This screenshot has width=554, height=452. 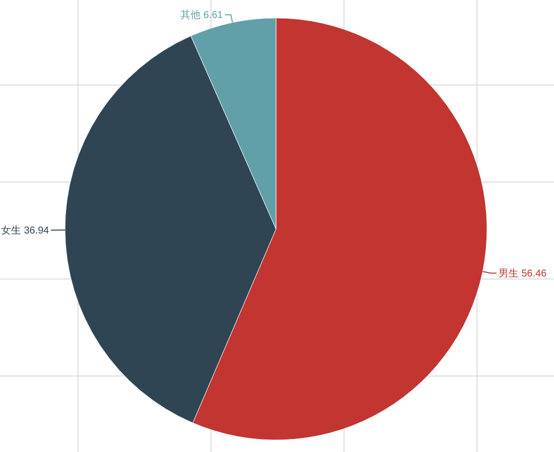 What do you see at coordinates (534, 274) in the screenshot?
I see `data-label: 56.46` at bounding box center [534, 274].